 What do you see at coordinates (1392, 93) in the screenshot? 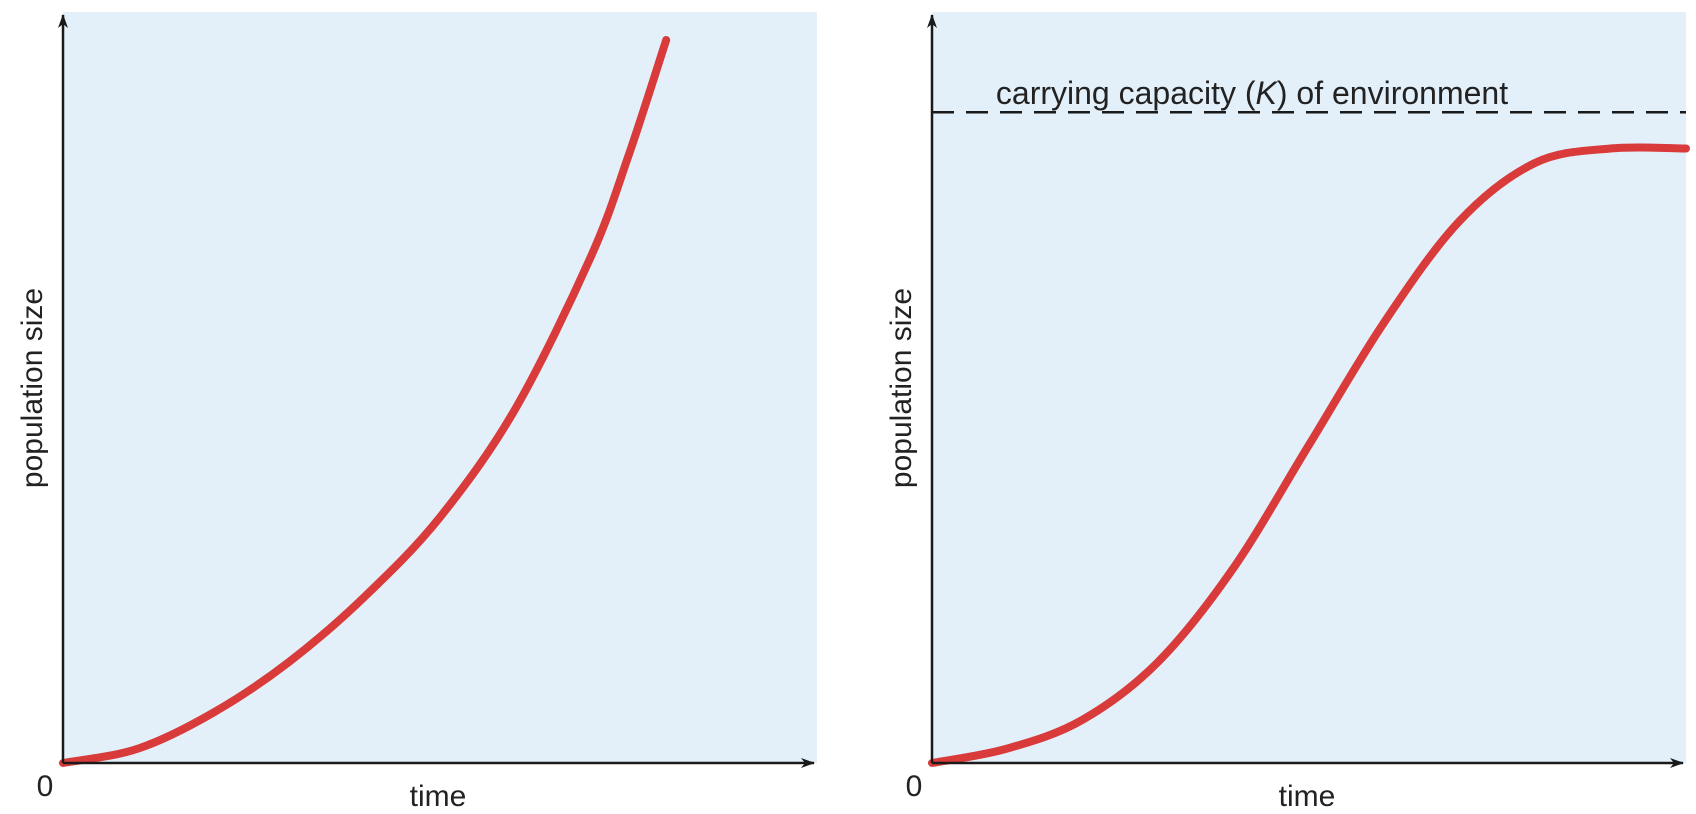
I see `k-label-suffix: ) of environment` at bounding box center [1392, 93].